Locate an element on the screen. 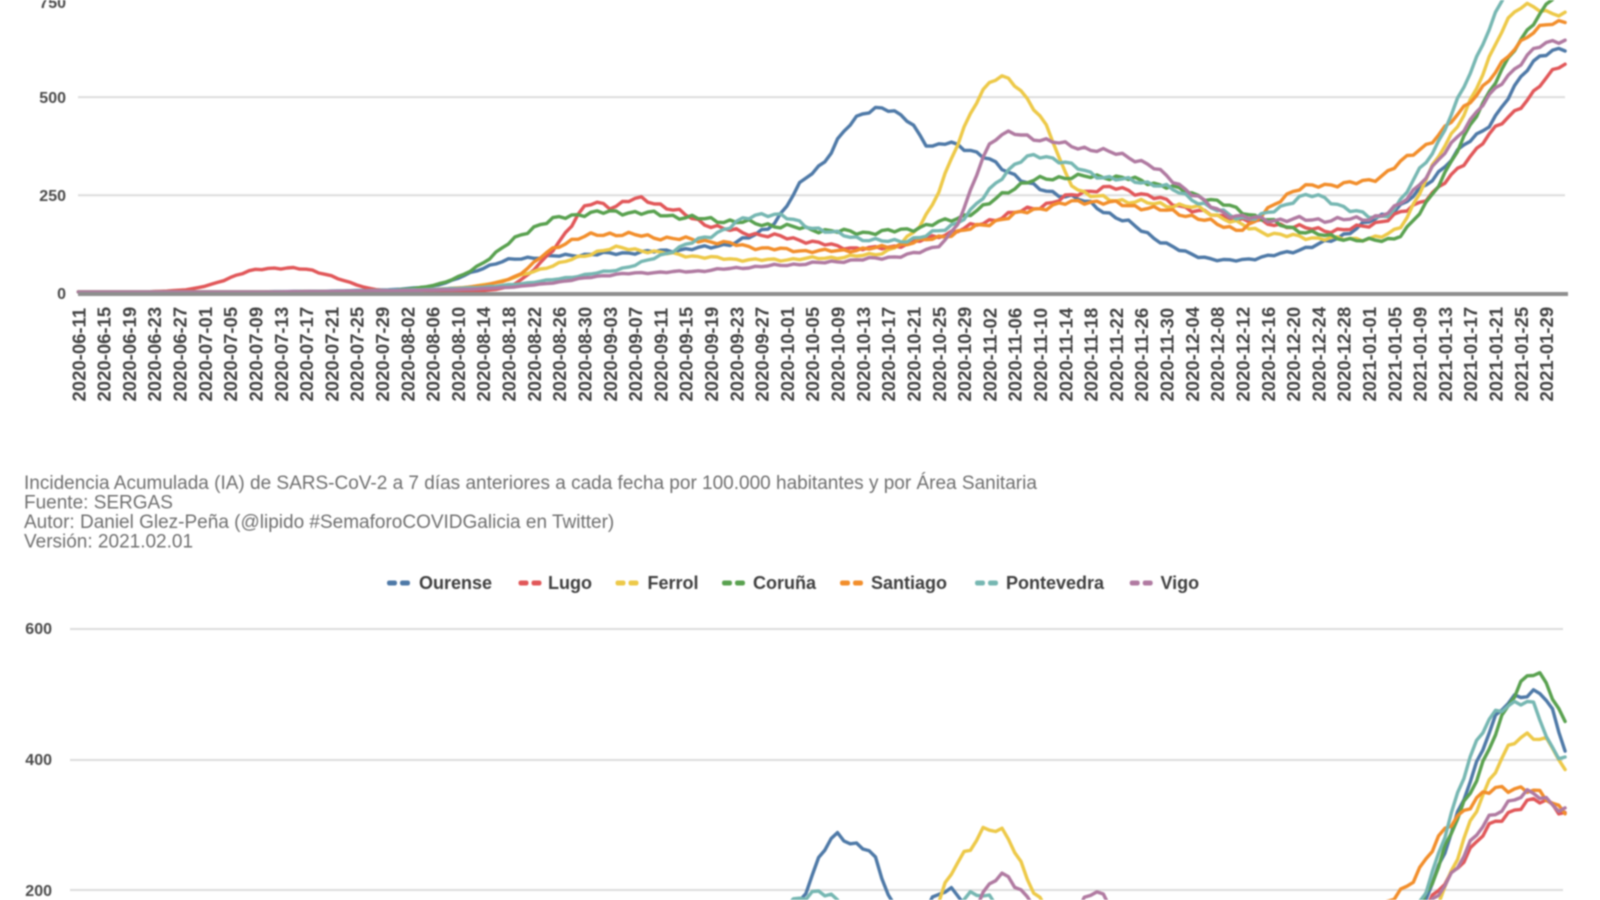 This screenshot has height=900, width=1600. svg-text: Versión: 2021.02.01 is located at coordinates (108, 542).